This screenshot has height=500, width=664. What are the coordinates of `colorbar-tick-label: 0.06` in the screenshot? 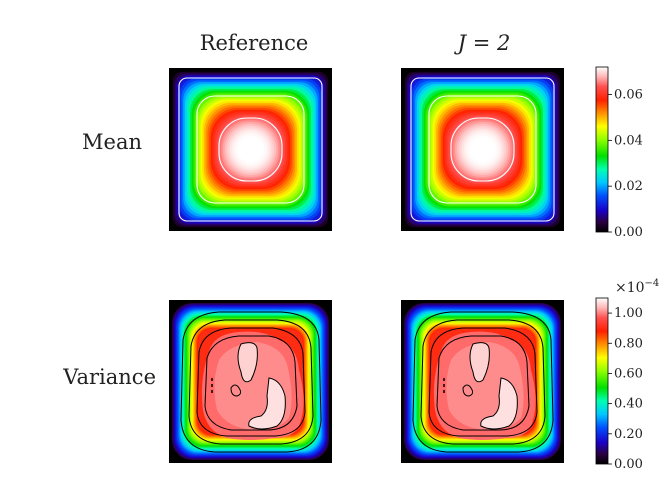 It's located at (628, 95).